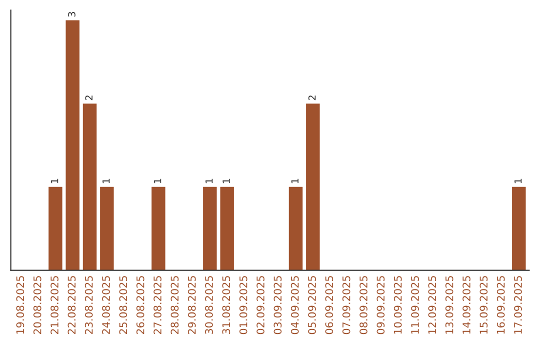 Image resolution: width=540 pixels, height=340 pixels. I want to click on x-tick-label: 16.09.2025, so click(500, 305).